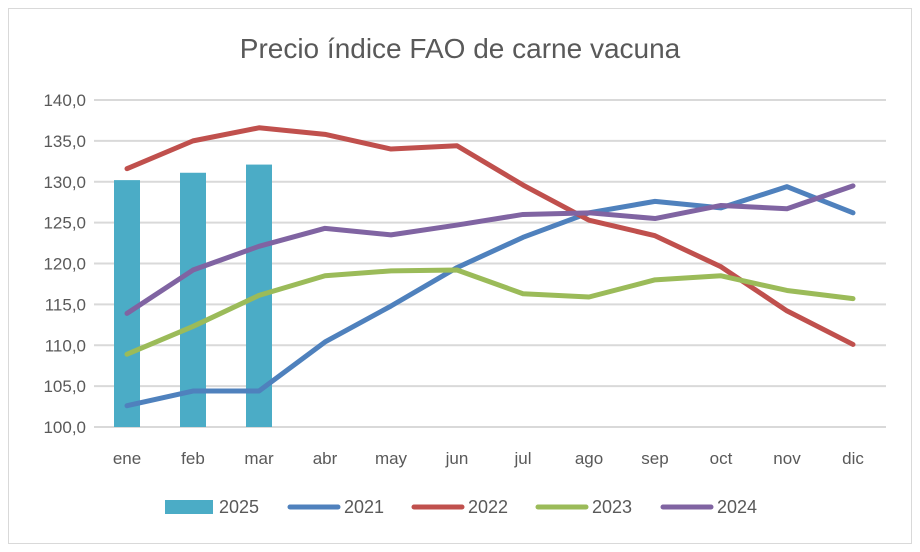 The width and height of the screenshot is (920, 552). What do you see at coordinates (490, 312) in the screenshot?
I see `line-2023` at bounding box center [490, 312].